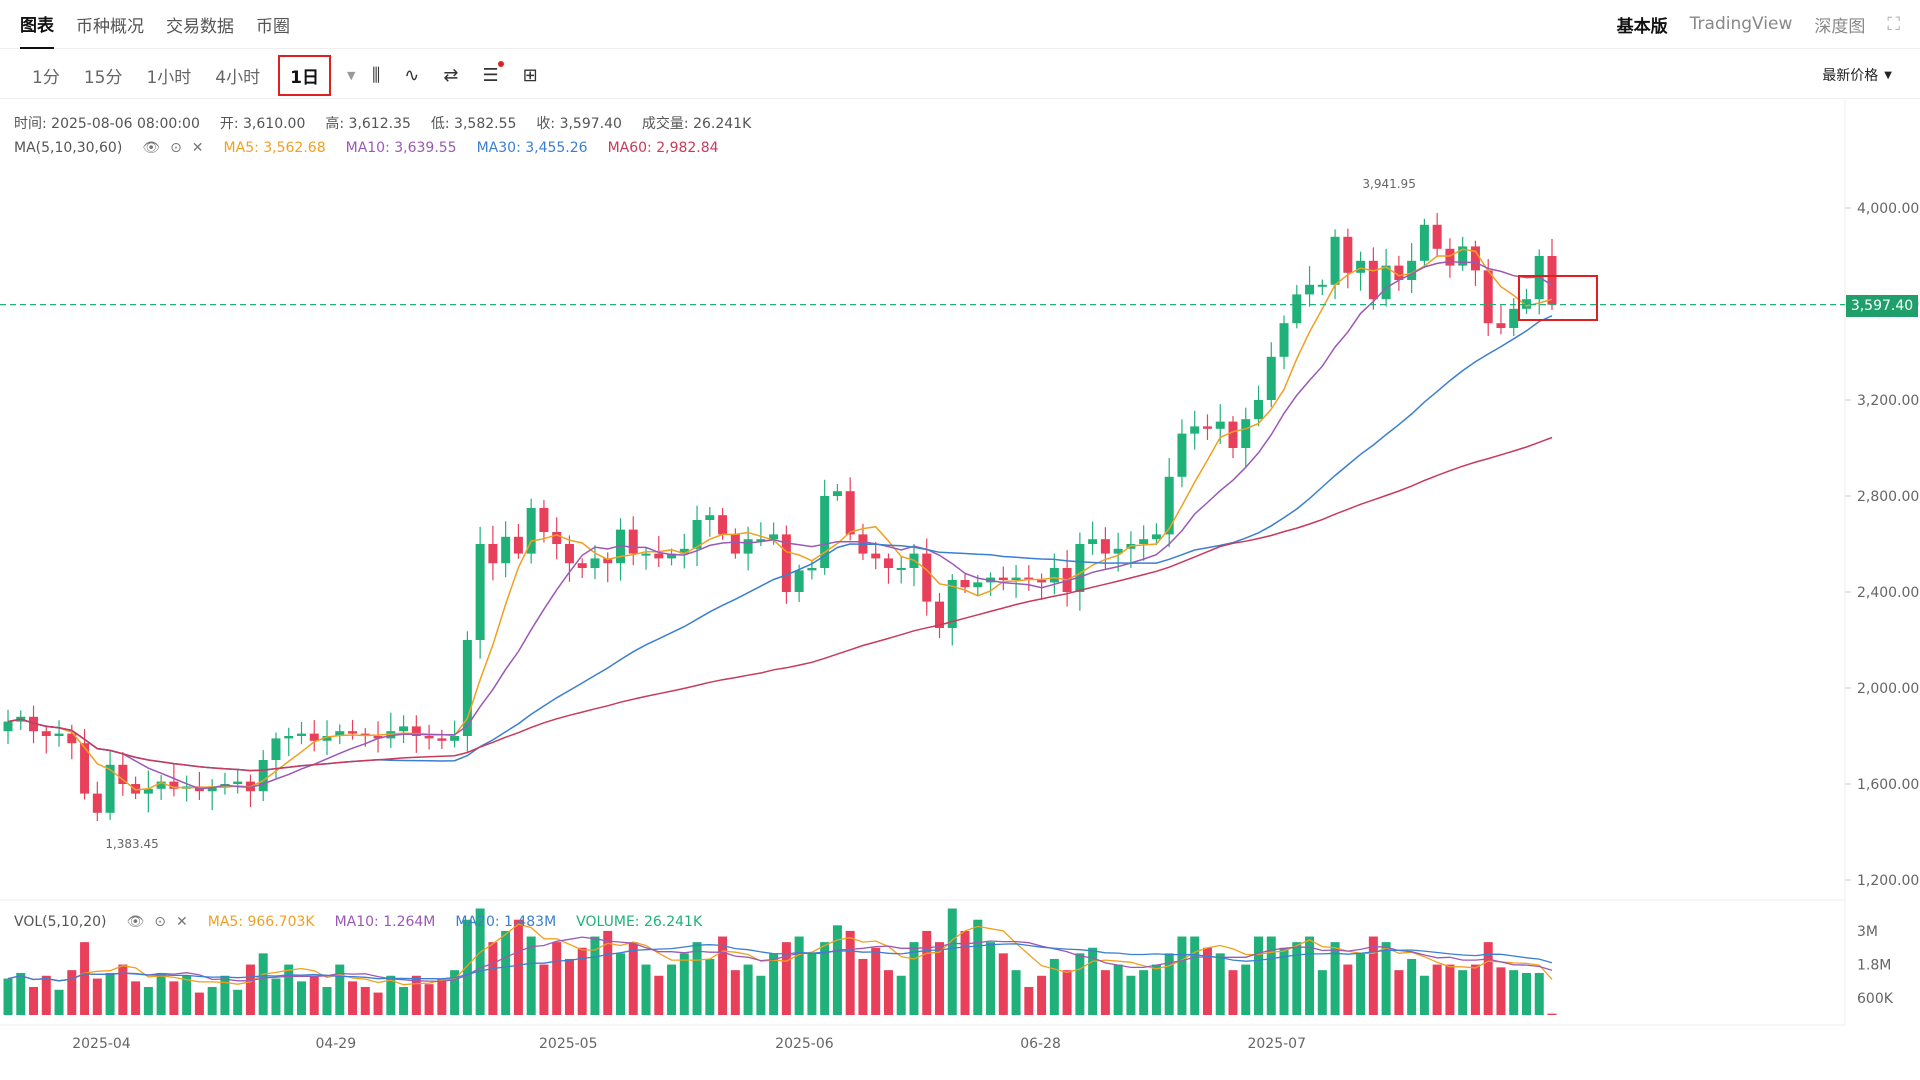 Image resolution: width=1920 pixels, height=1080 pixels. What do you see at coordinates (169, 77) in the screenshot?
I see `interval-1h: 1小时` at bounding box center [169, 77].